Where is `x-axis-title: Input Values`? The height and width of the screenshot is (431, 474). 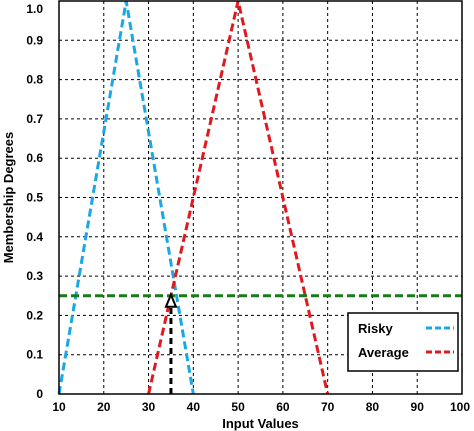
x-axis-title: Input Values is located at coordinates (260, 423).